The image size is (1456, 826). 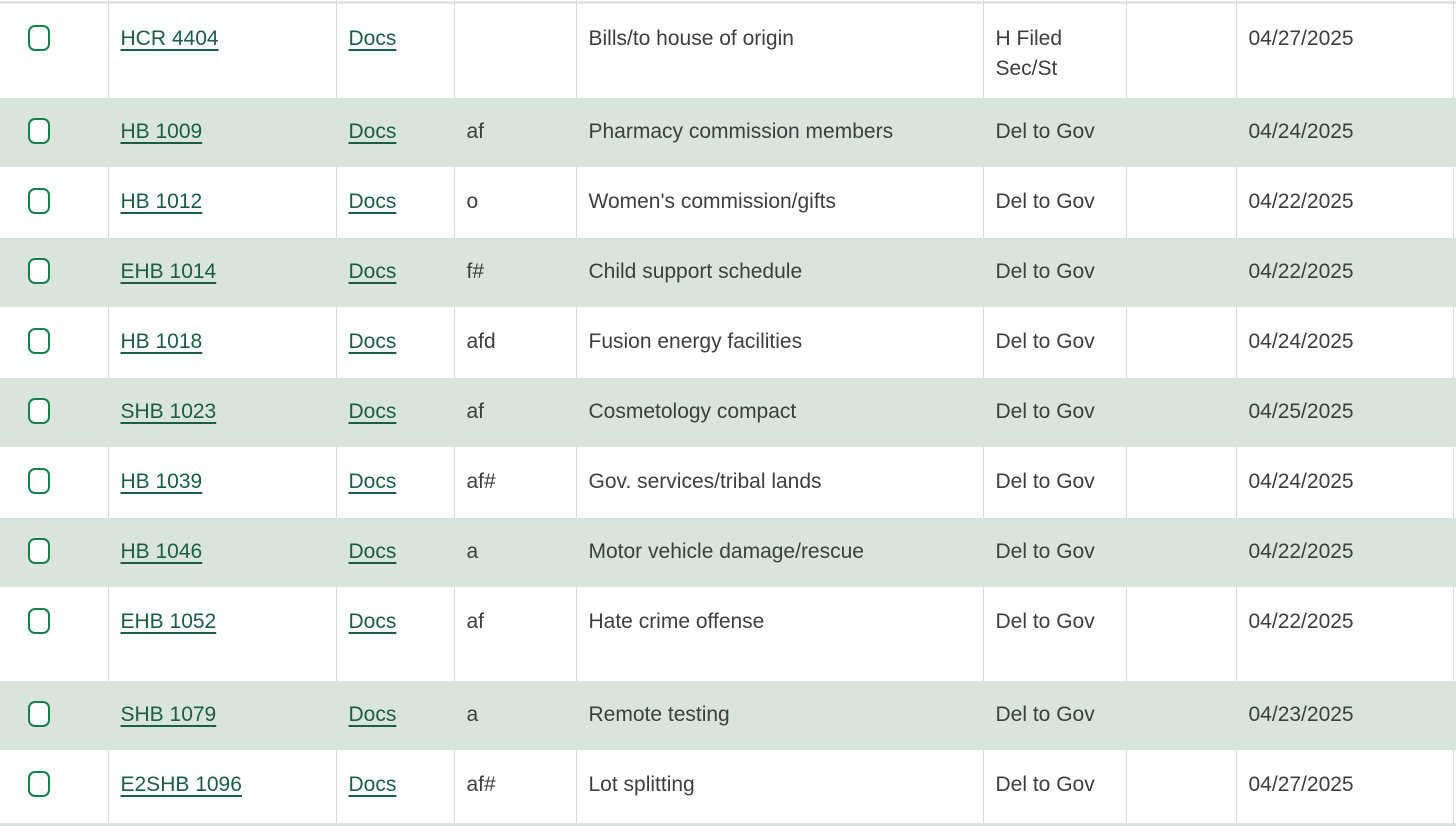 What do you see at coordinates (1301, 714) in the screenshot?
I see `date-text: 04/23/2025` at bounding box center [1301, 714].